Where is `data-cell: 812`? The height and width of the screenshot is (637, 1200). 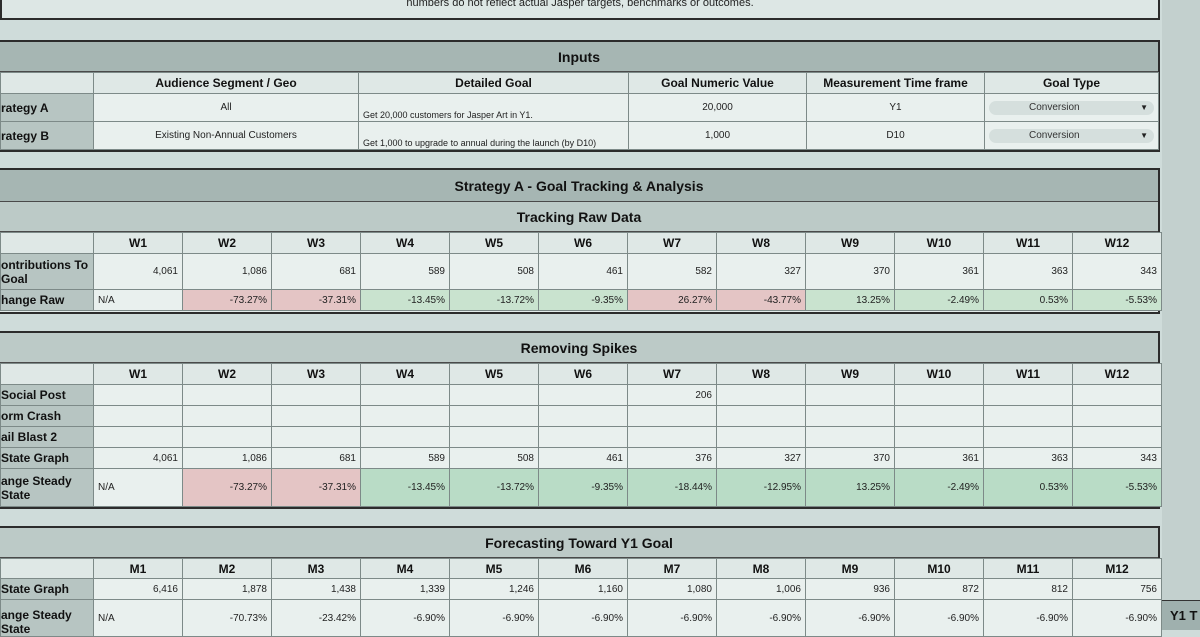
data-cell: 812 is located at coordinates (1028, 589).